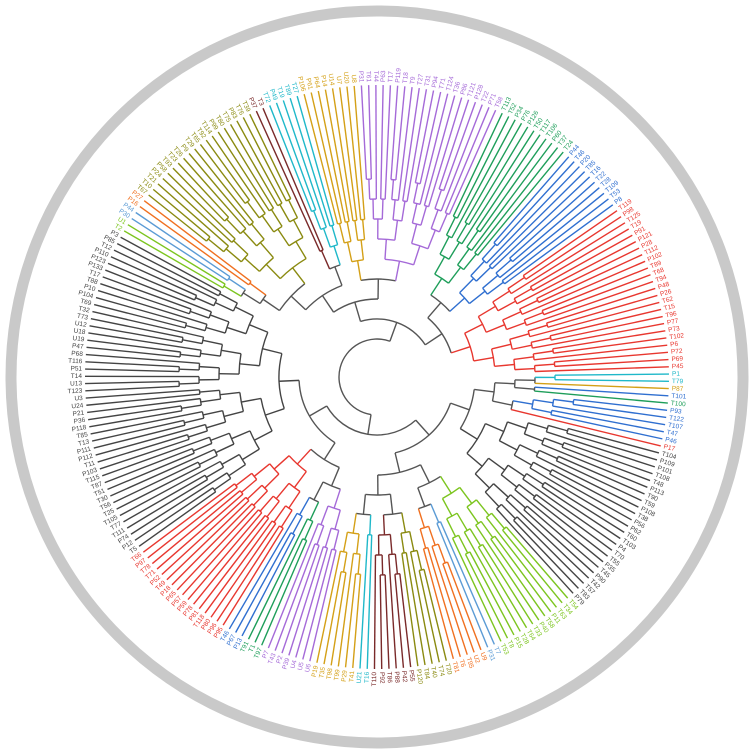 Image resolution: width=754 pixels, height=754 pixels. Describe the element at coordinates (518, 643) in the screenshot. I see `leaf-label: P15` at that location.